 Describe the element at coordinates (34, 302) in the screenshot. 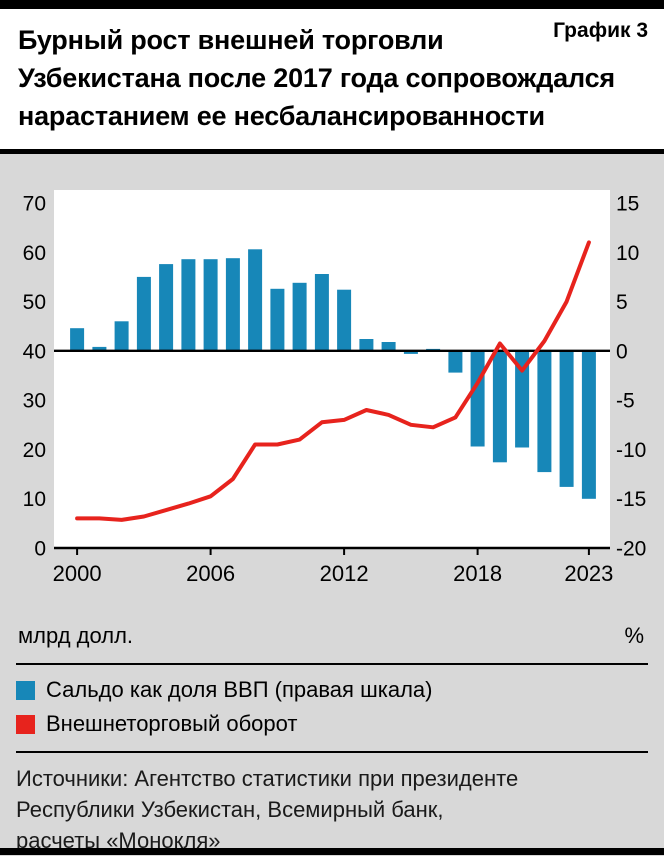

I see `svg-text: 50` at that location.